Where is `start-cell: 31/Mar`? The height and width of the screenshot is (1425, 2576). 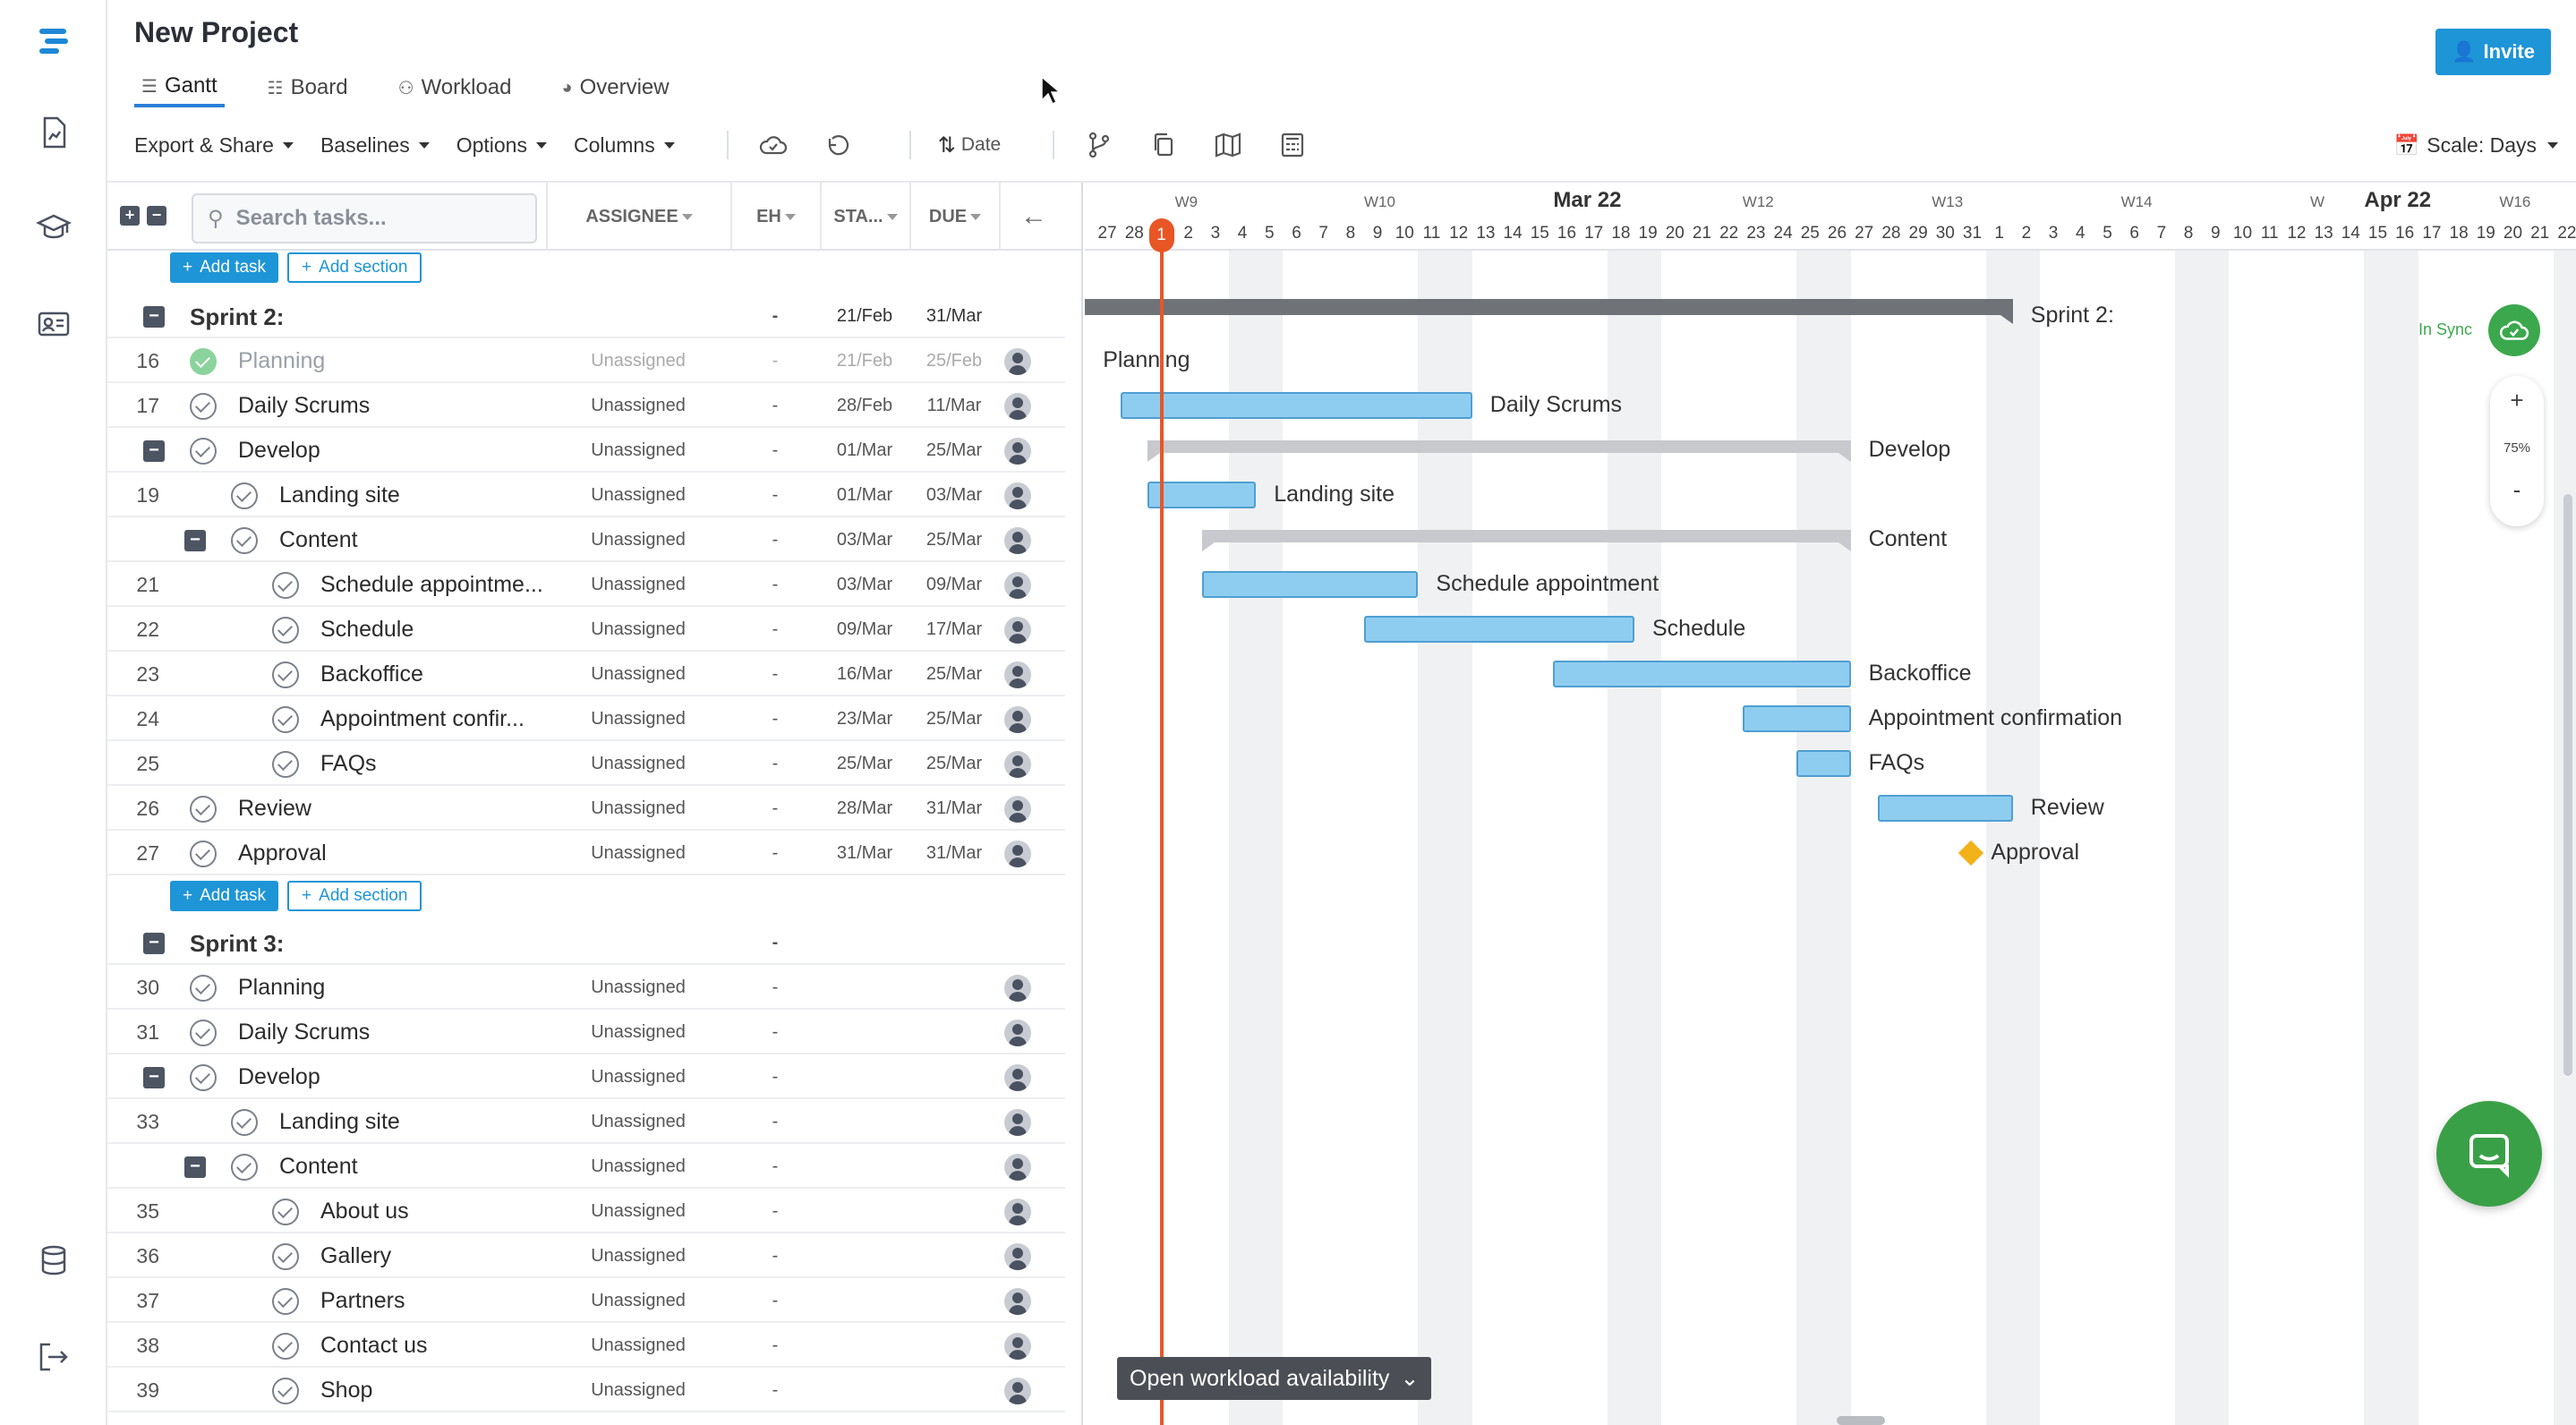
start-cell: 31/Mar is located at coordinates (864, 853).